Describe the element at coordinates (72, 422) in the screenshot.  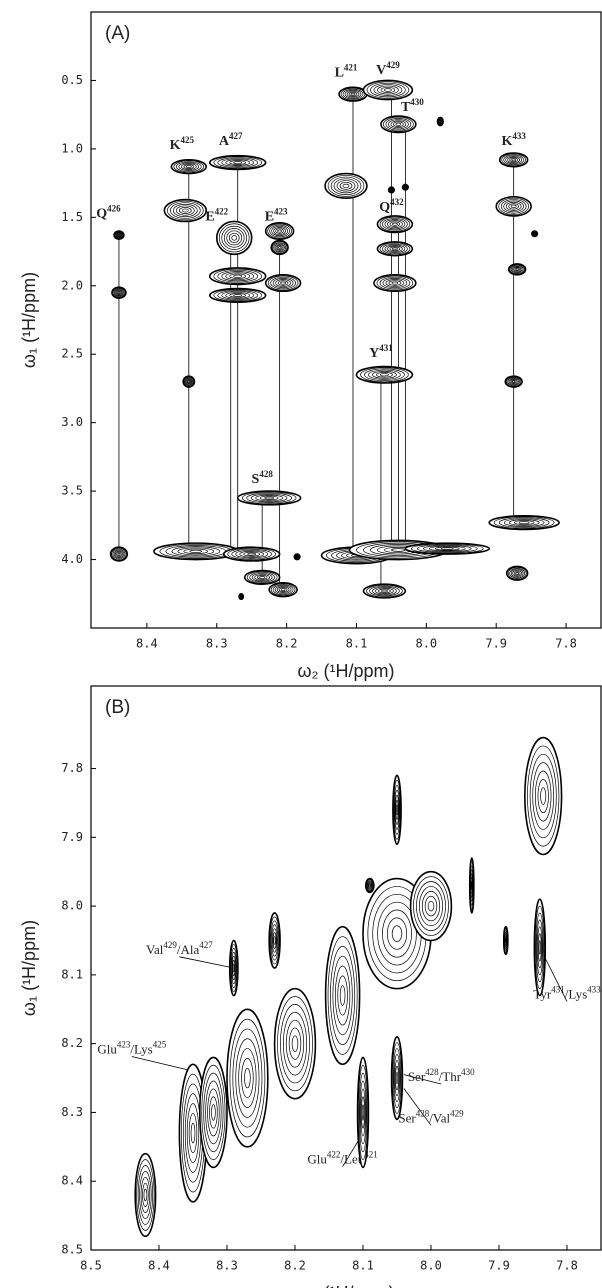
I see `y-tick-label: 3.0` at that location.